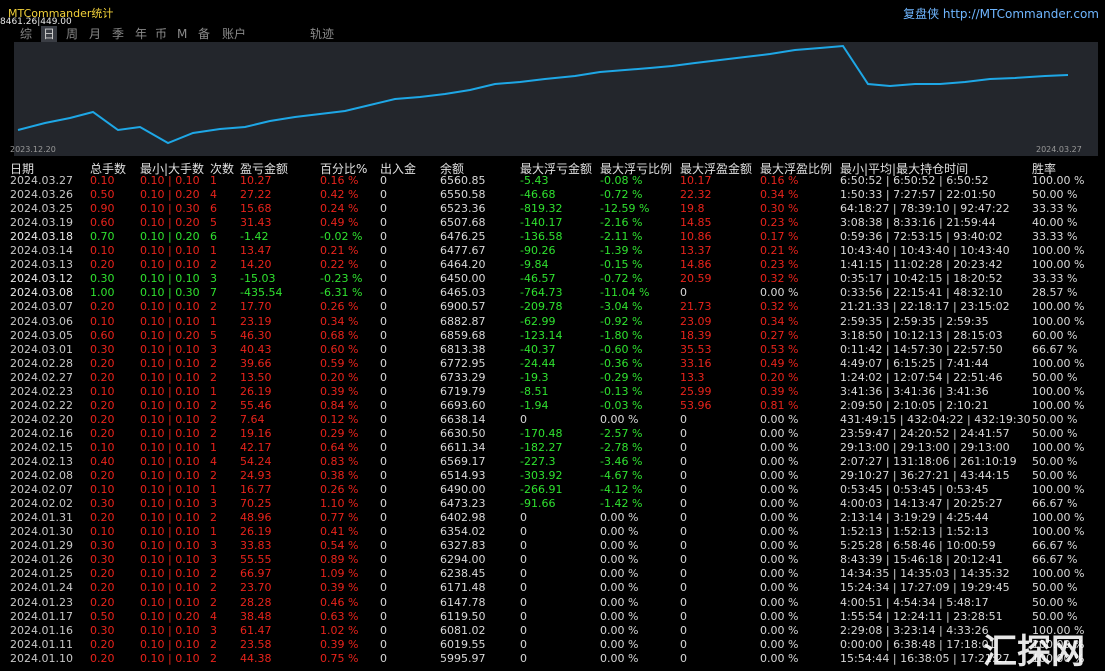  What do you see at coordinates (621, 377) in the screenshot?
I see `table-cell: -0.29 %` at bounding box center [621, 377].